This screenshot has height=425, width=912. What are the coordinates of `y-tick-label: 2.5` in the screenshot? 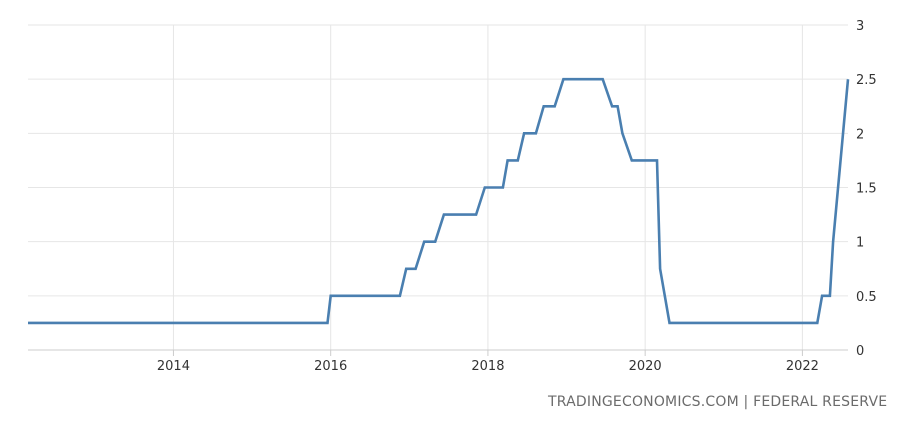 It's located at (866, 80).